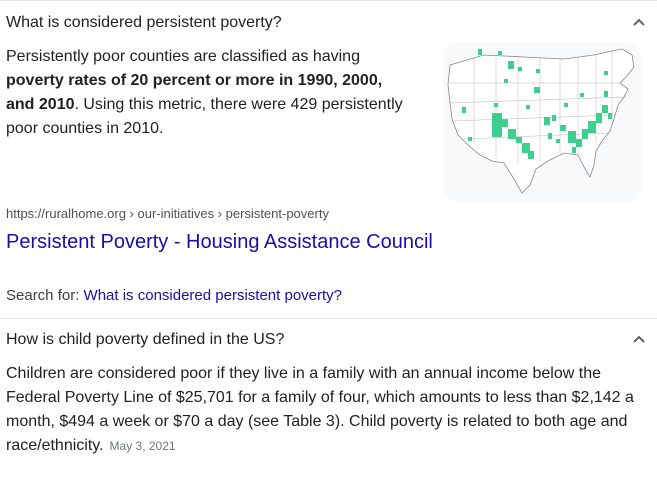 The width and height of the screenshot is (657, 479). I want to click on us-map-image, so click(542, 122).